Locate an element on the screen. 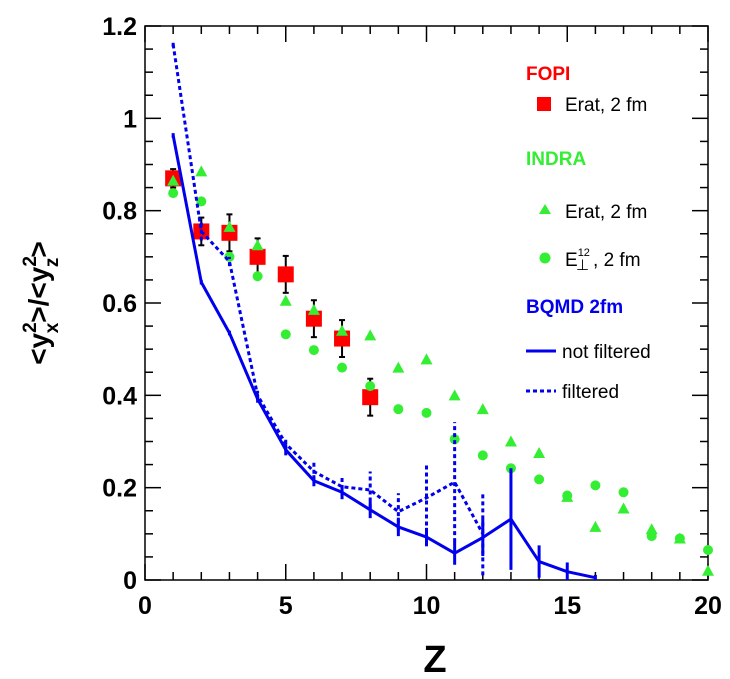 The image size is (730, 679). legend-marker-indra-triangle is located at coordinates (545, 209).